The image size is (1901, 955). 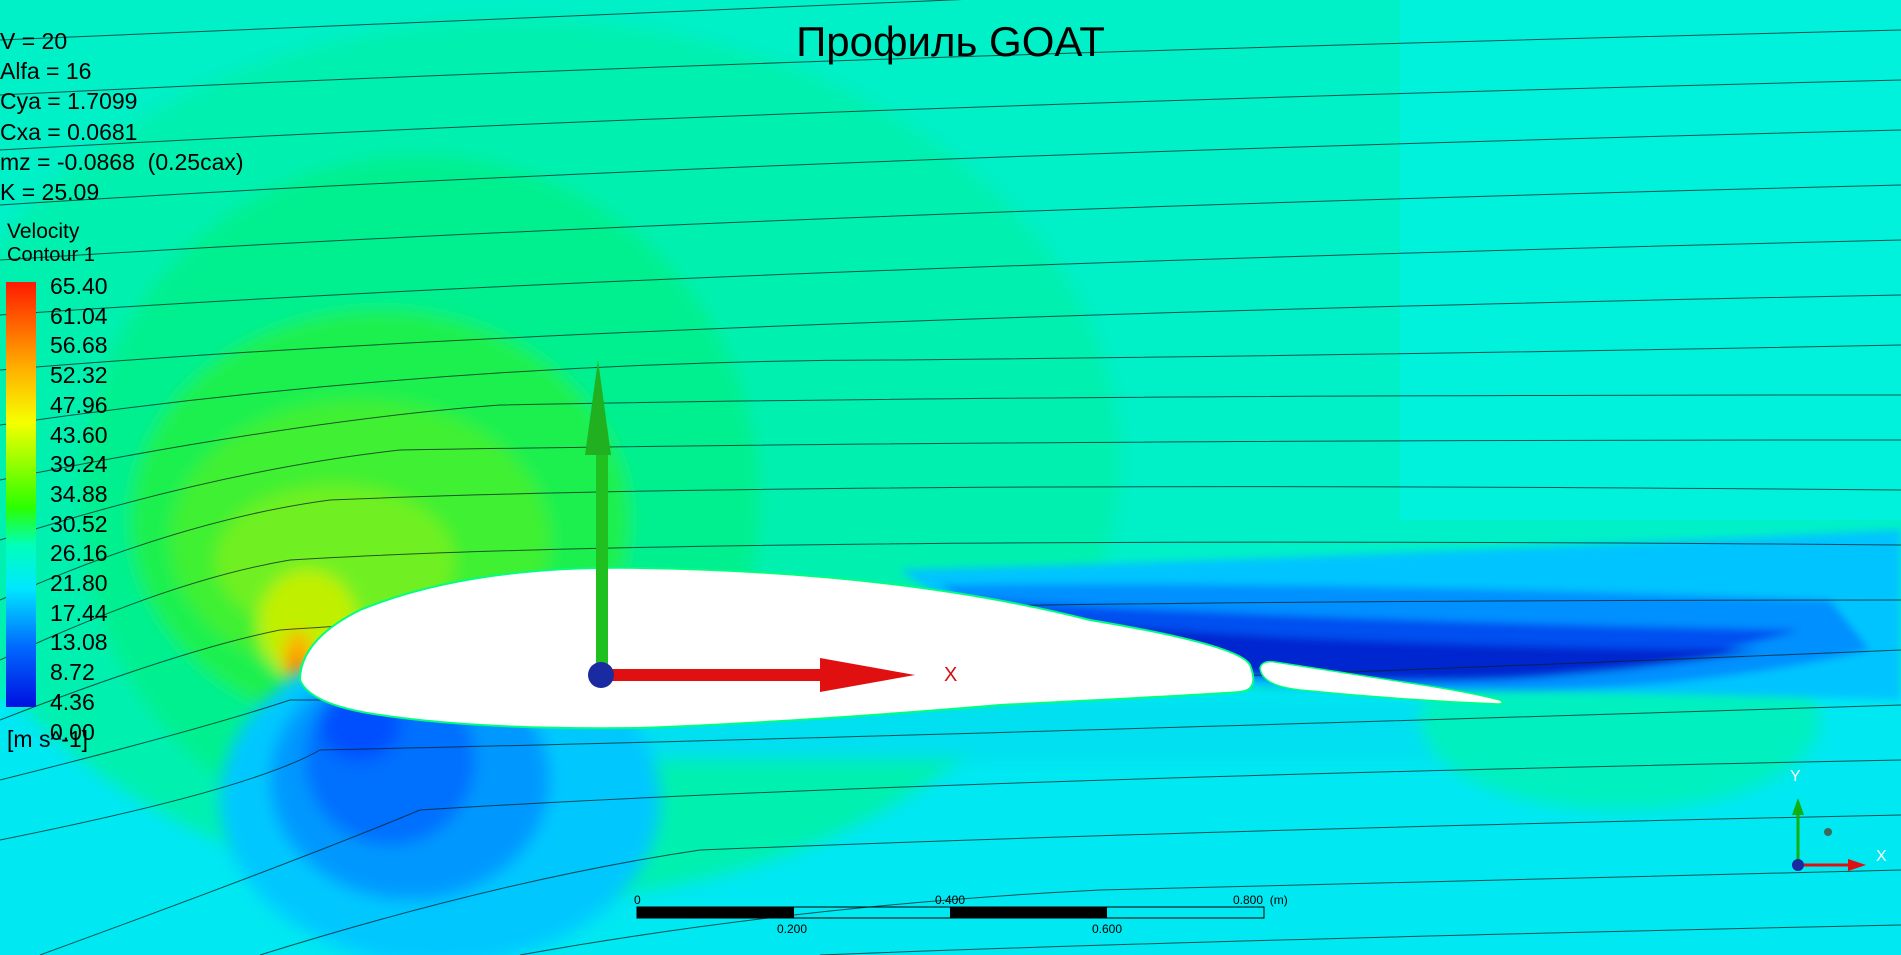 I want to click on legend-level: 8.72, so click(x=72, y=672).